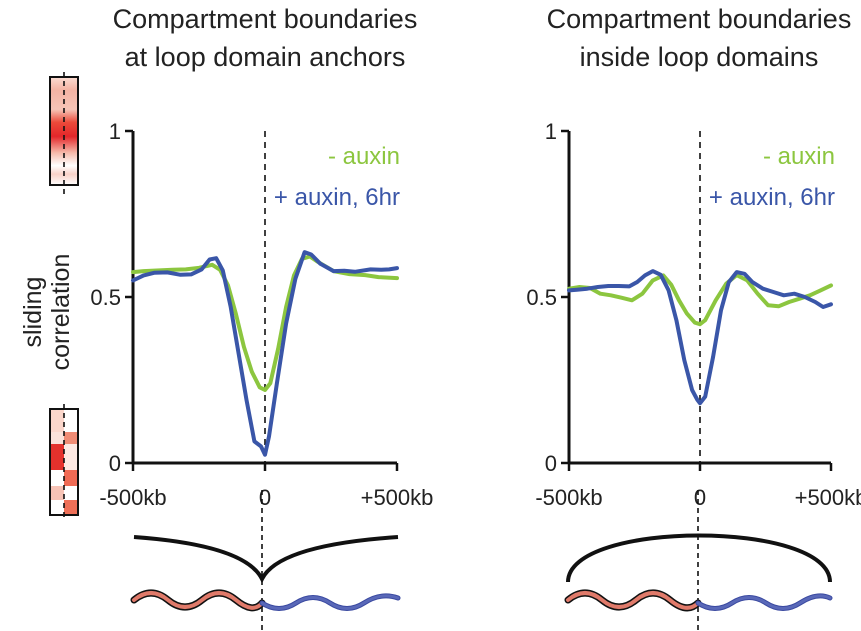  Describe the element at coordinates (265, 19) in the screenshot. I see `chart-title-left-line1: Compartment boundaries` at that location.